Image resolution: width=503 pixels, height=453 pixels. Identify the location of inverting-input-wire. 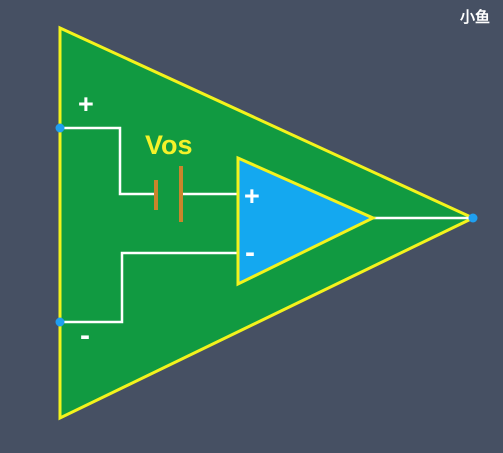
(149, 287).